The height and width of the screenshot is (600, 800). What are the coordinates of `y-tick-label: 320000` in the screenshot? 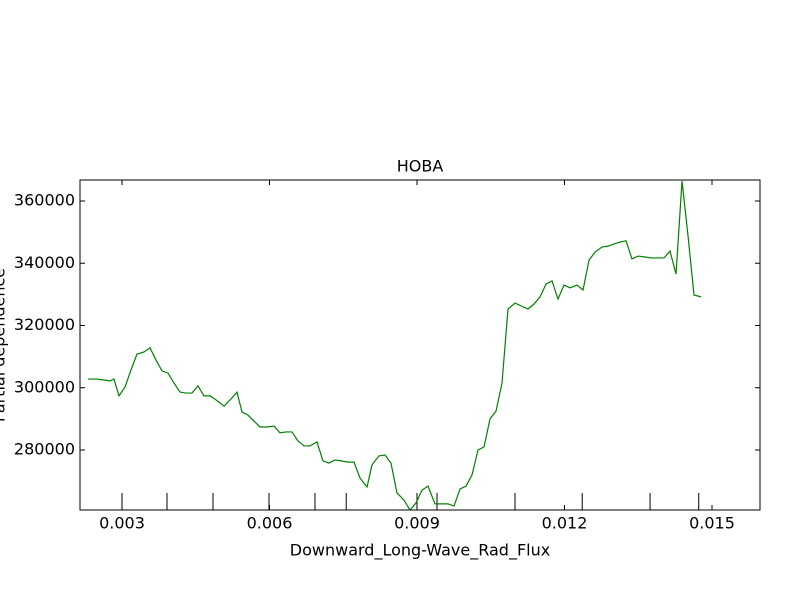 It's located at (44, 324).